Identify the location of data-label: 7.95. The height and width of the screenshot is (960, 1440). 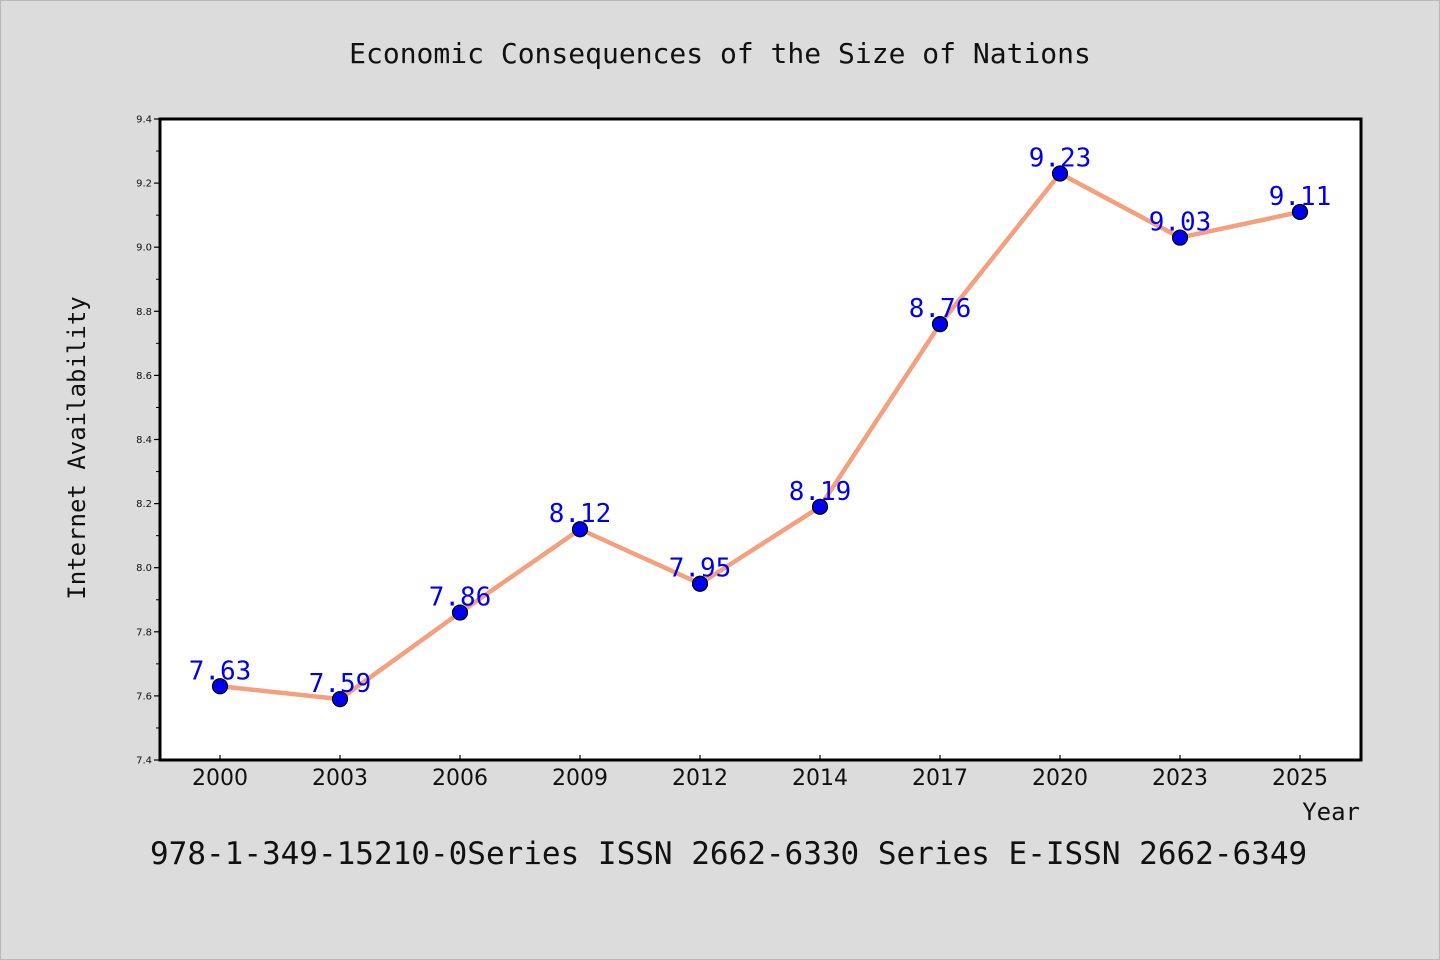
(700, 569).